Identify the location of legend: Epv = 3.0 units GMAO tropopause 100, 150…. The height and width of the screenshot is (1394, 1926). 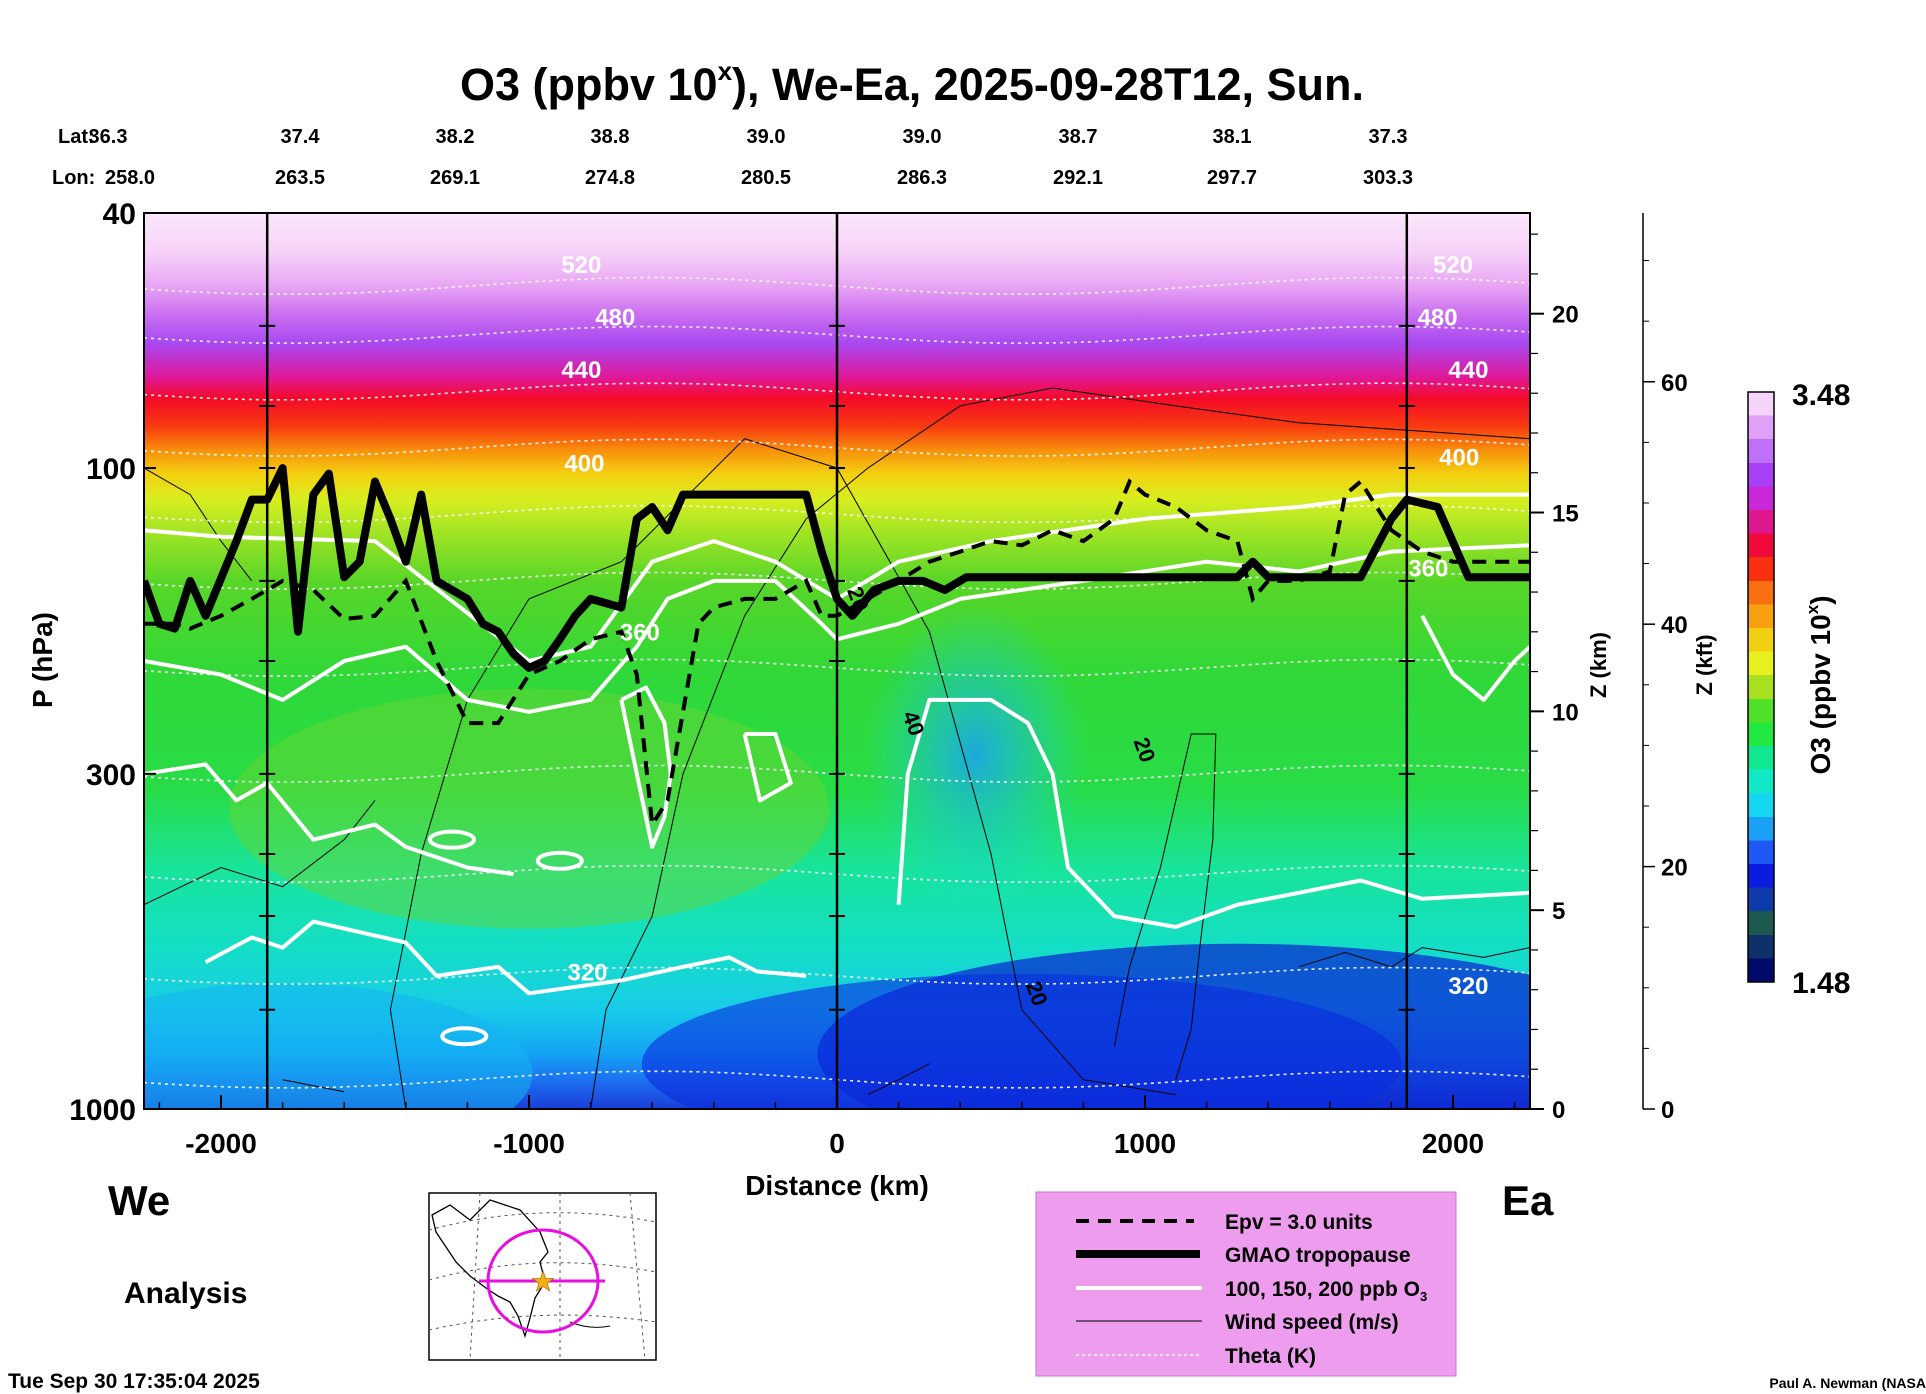
(1246, 1284).